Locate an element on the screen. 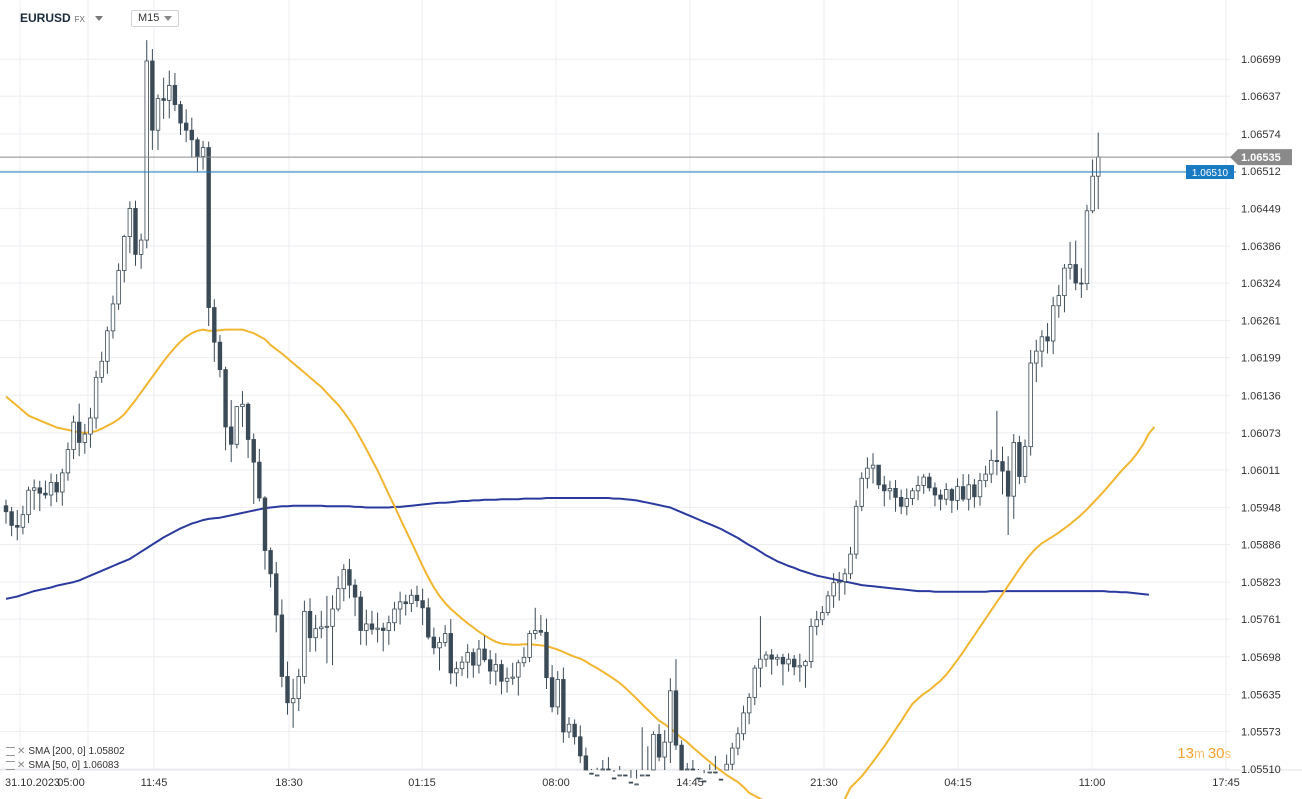  symbol-name: EURUSD is located at coordinates (45, 18).